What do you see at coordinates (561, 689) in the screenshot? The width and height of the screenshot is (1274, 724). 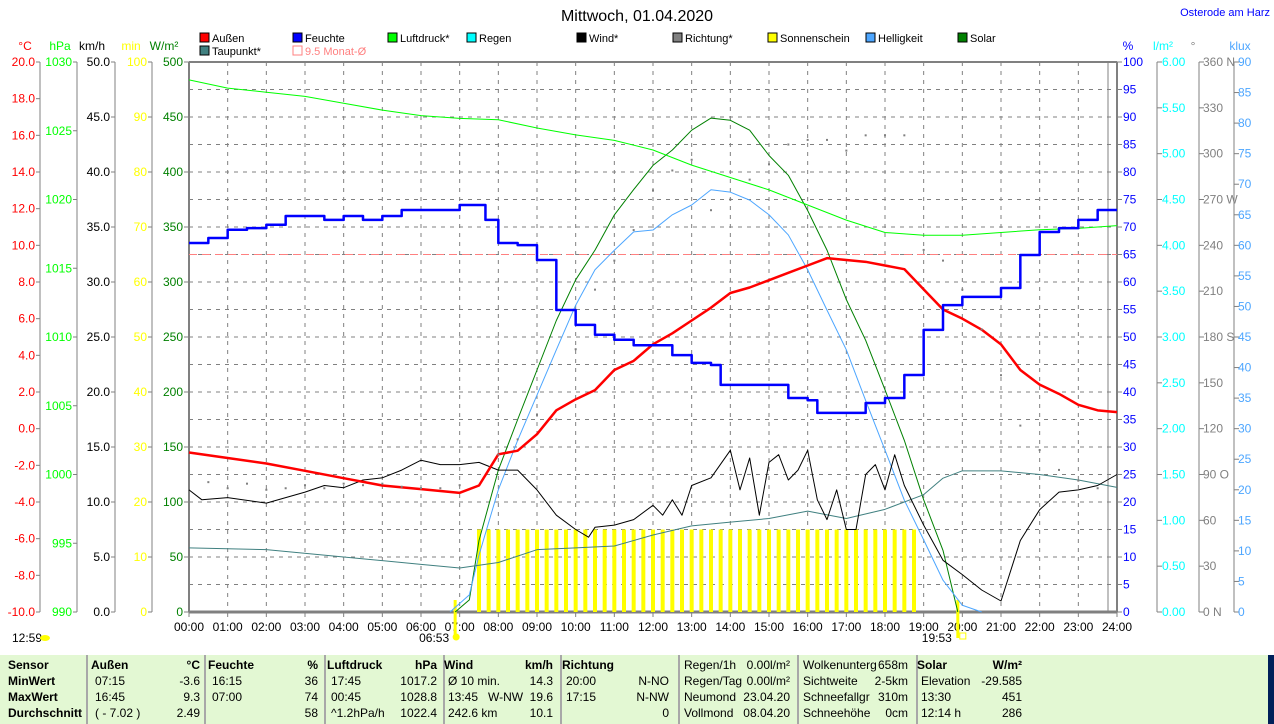 I see `table-divider` at bounding box center [561, 689].